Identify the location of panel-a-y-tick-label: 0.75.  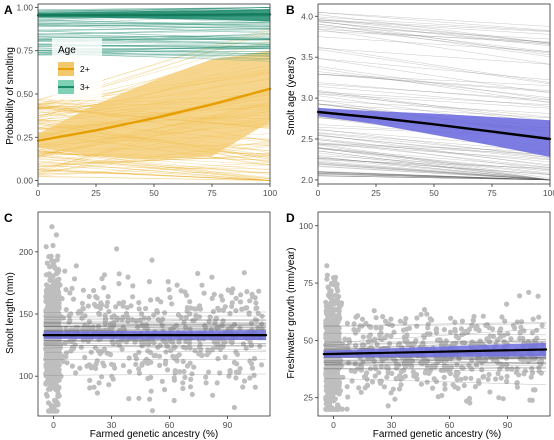
(24, 51).